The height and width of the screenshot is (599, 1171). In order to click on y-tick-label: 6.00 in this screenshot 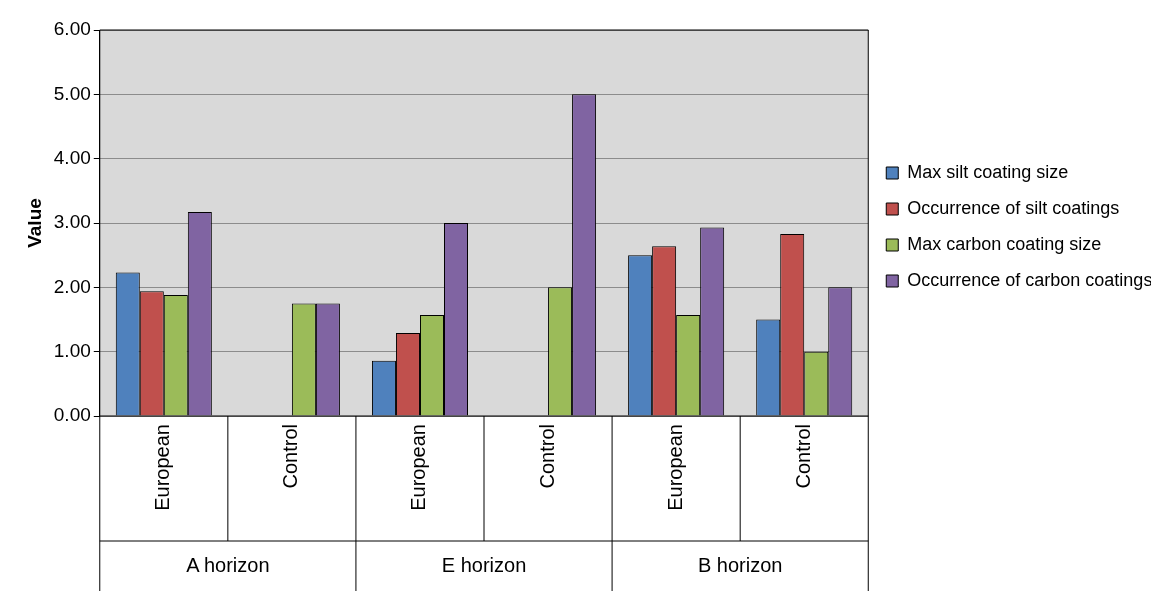, I will do `click(72, 29)`.